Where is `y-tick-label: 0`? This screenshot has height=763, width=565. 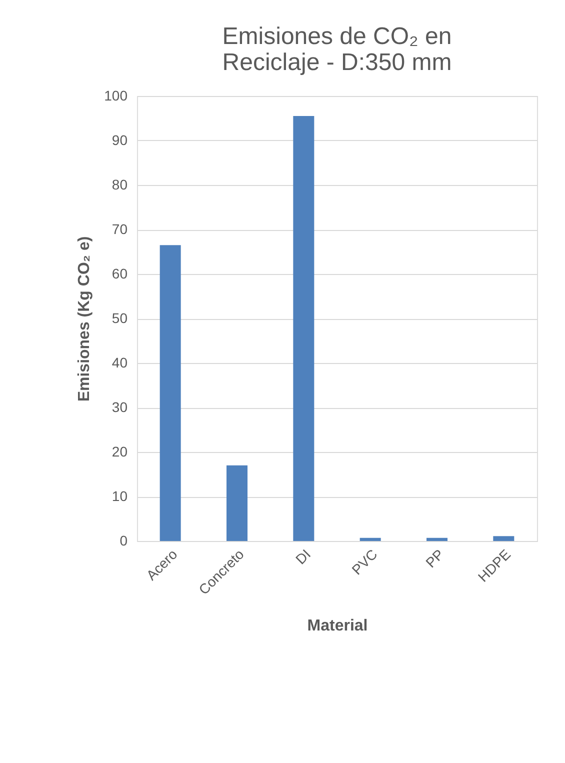
y-tick-label: 0 is located at coordinates (124, 540).